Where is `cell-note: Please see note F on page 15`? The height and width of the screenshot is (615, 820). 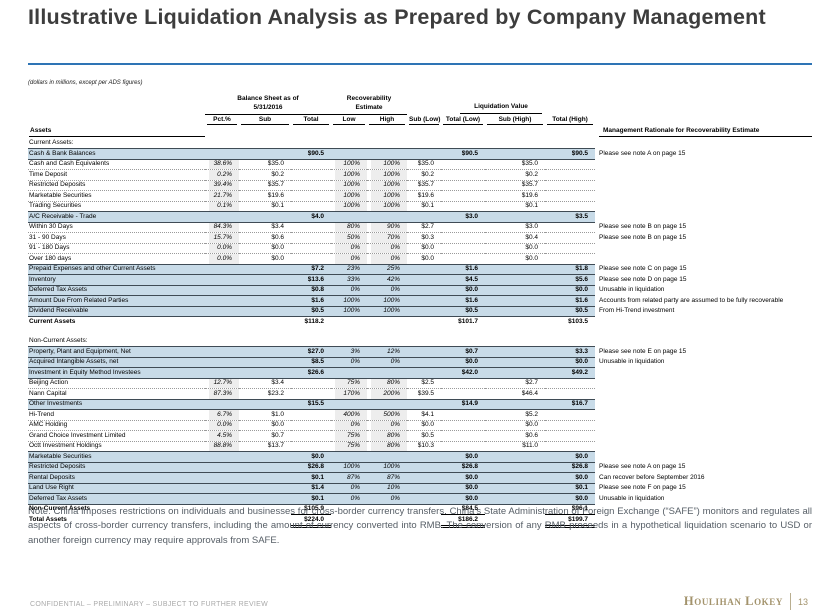
cell-note: Please see note F on page 15 is located at coordinates (642, 488).